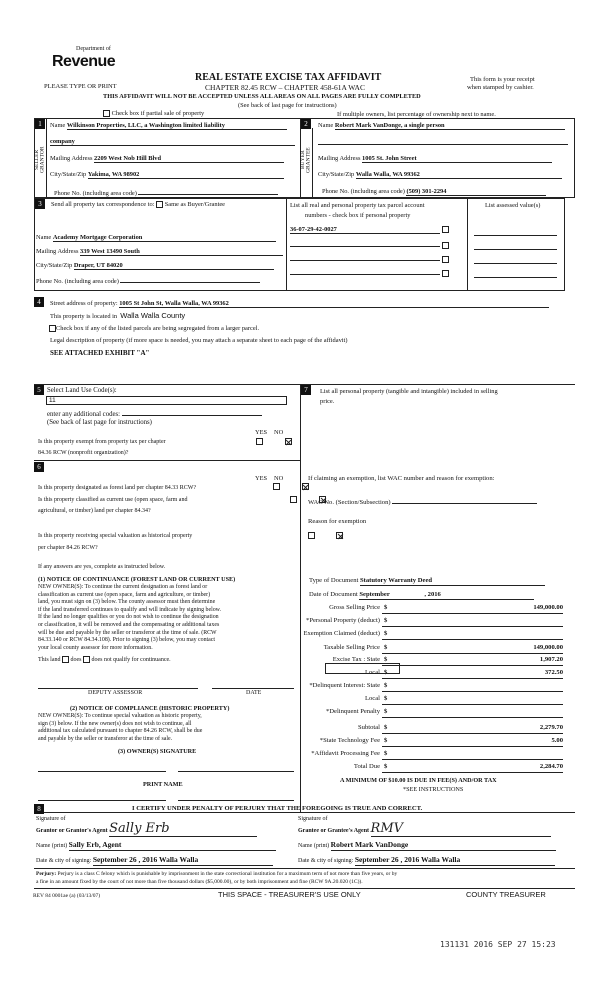 Image resolution: width=600 pixels, height=984 pixels. I want to click on historic-no-checkbox, so click(340, 536).